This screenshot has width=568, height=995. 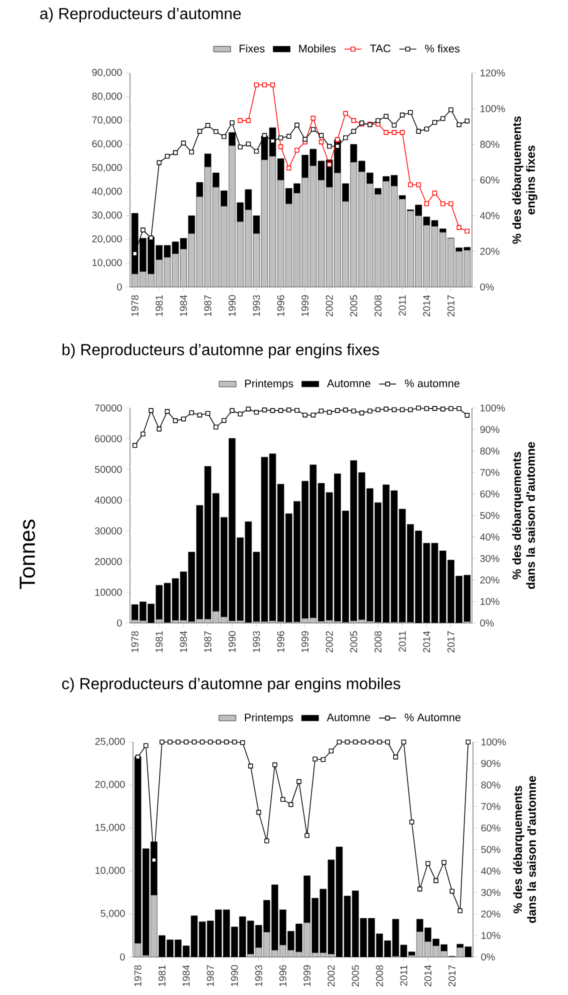 I want to click on legend-label: % fixes, so click(x=442, y=48).